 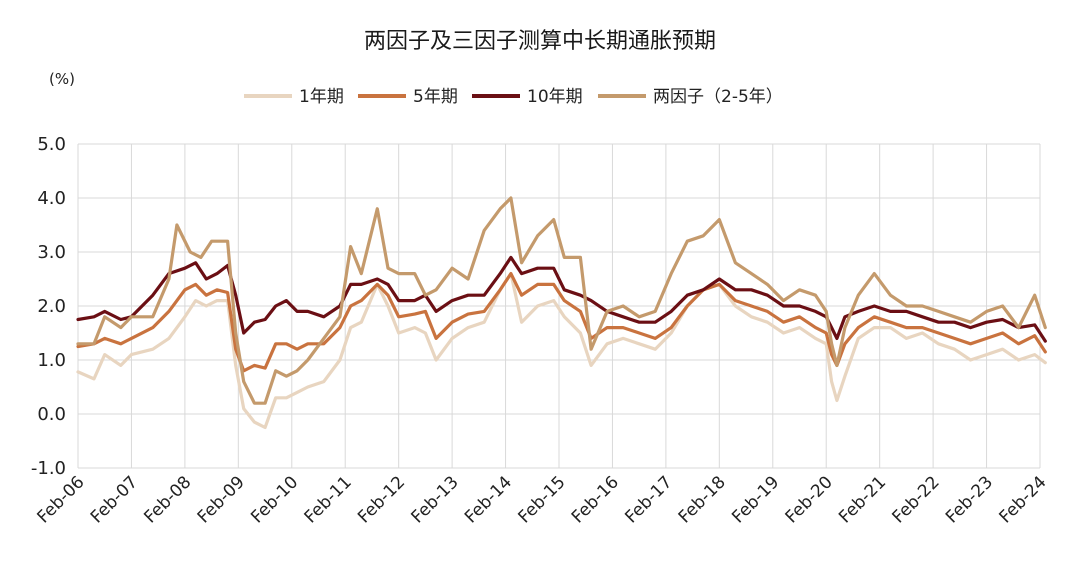 What do you see at coordinates (488, 499) in the screenshot?
I see `x-tick-label: Feb-14` at bounding box center [488, 499].